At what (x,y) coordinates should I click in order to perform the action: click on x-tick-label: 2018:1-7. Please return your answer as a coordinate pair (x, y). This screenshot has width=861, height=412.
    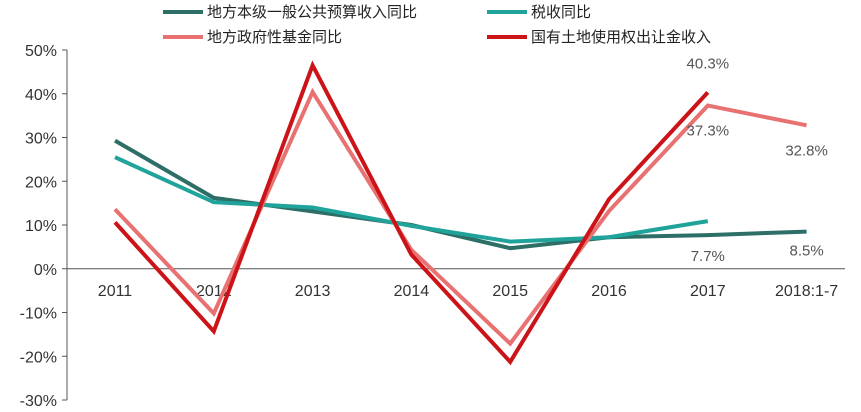
    Looking at the image, I should click on (806, 291).